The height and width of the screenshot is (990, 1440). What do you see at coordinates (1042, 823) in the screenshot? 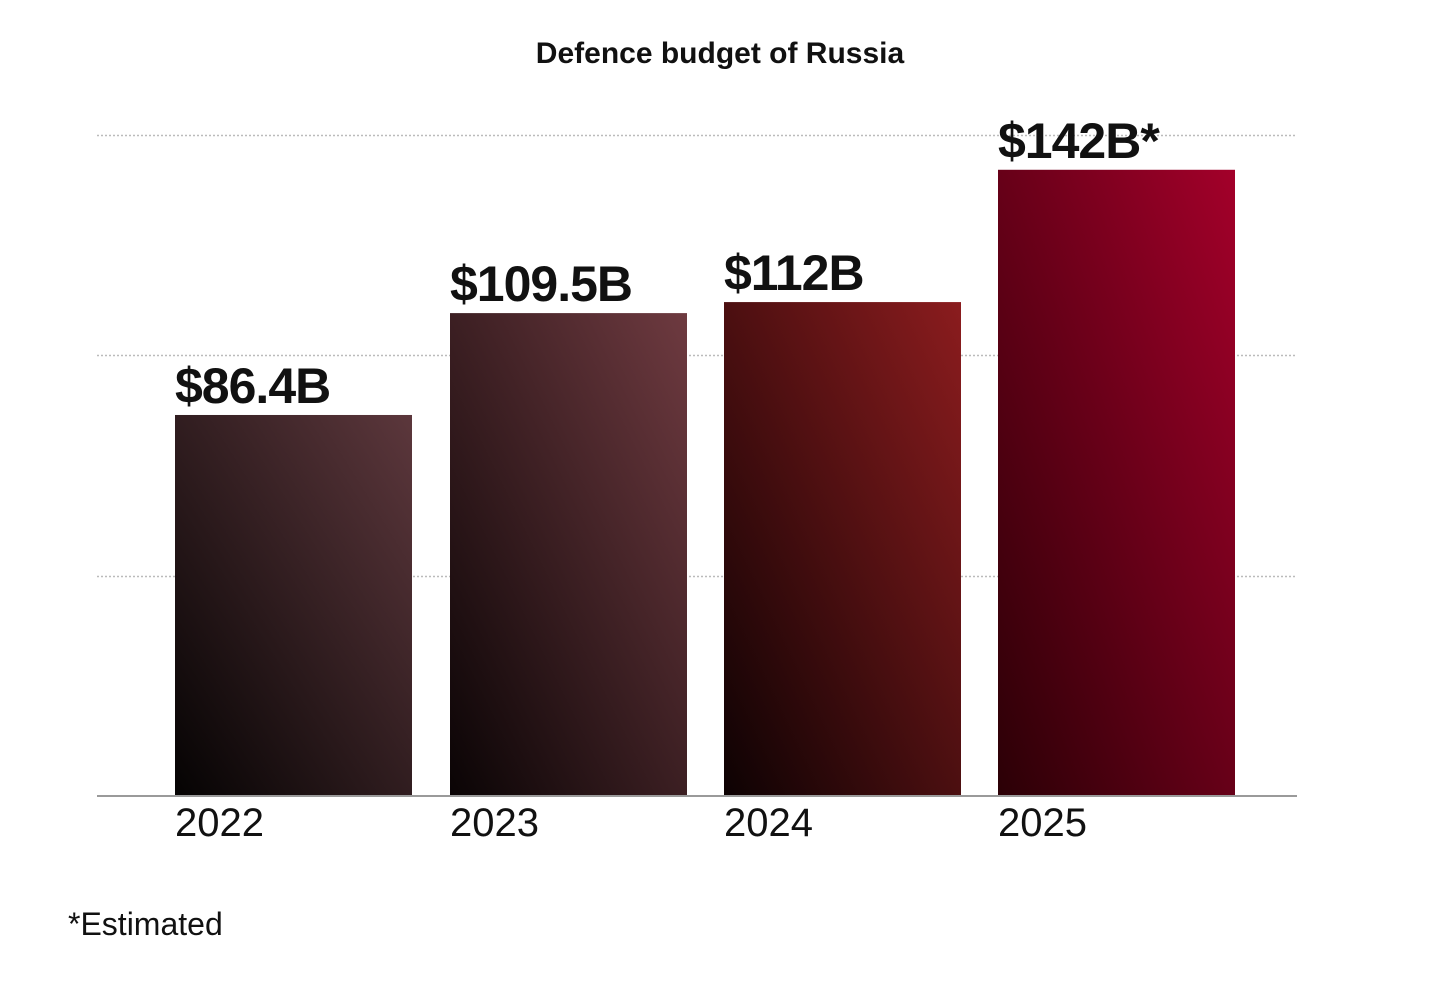
I see `x-tick-label-2025: 2025` at bounding box center [1042, 823].